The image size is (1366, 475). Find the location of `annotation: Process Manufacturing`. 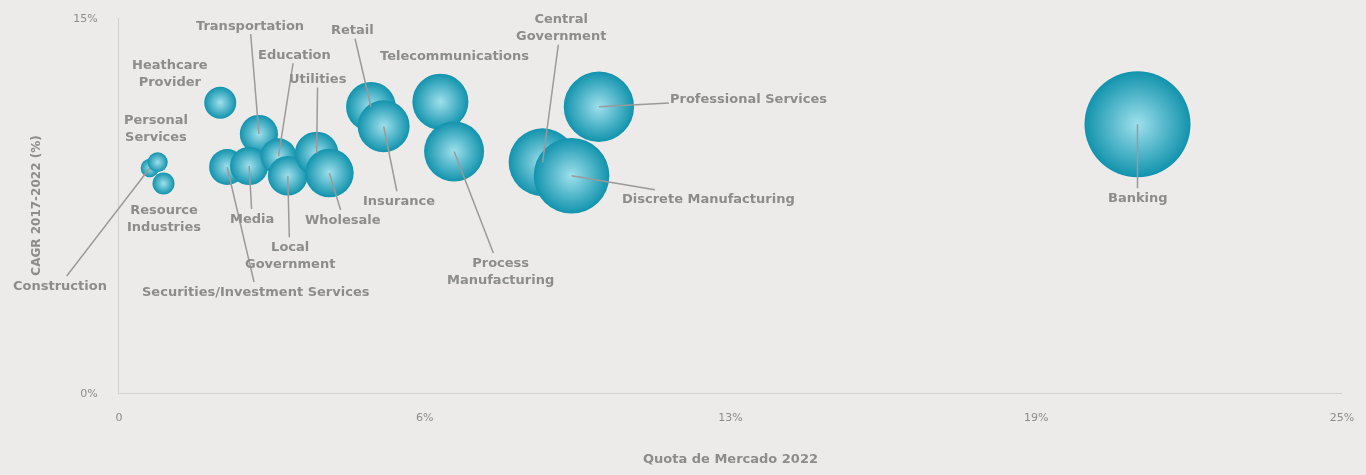

annotation: Process Manufacturing is located at coordinates (501, 271).